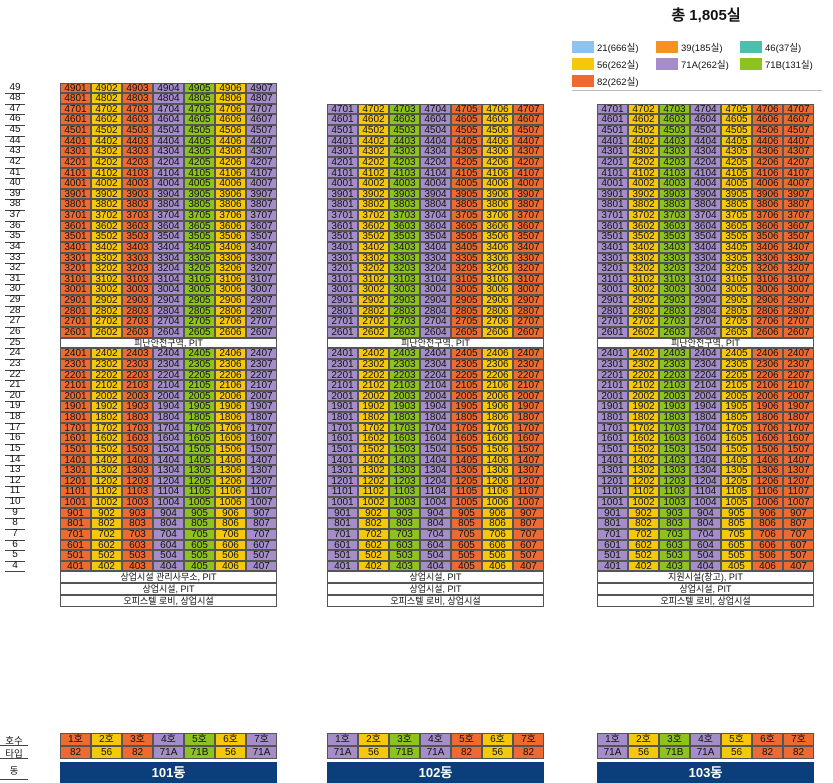  I want to click on unit-cell-4307: 4307, so click(528, 151).